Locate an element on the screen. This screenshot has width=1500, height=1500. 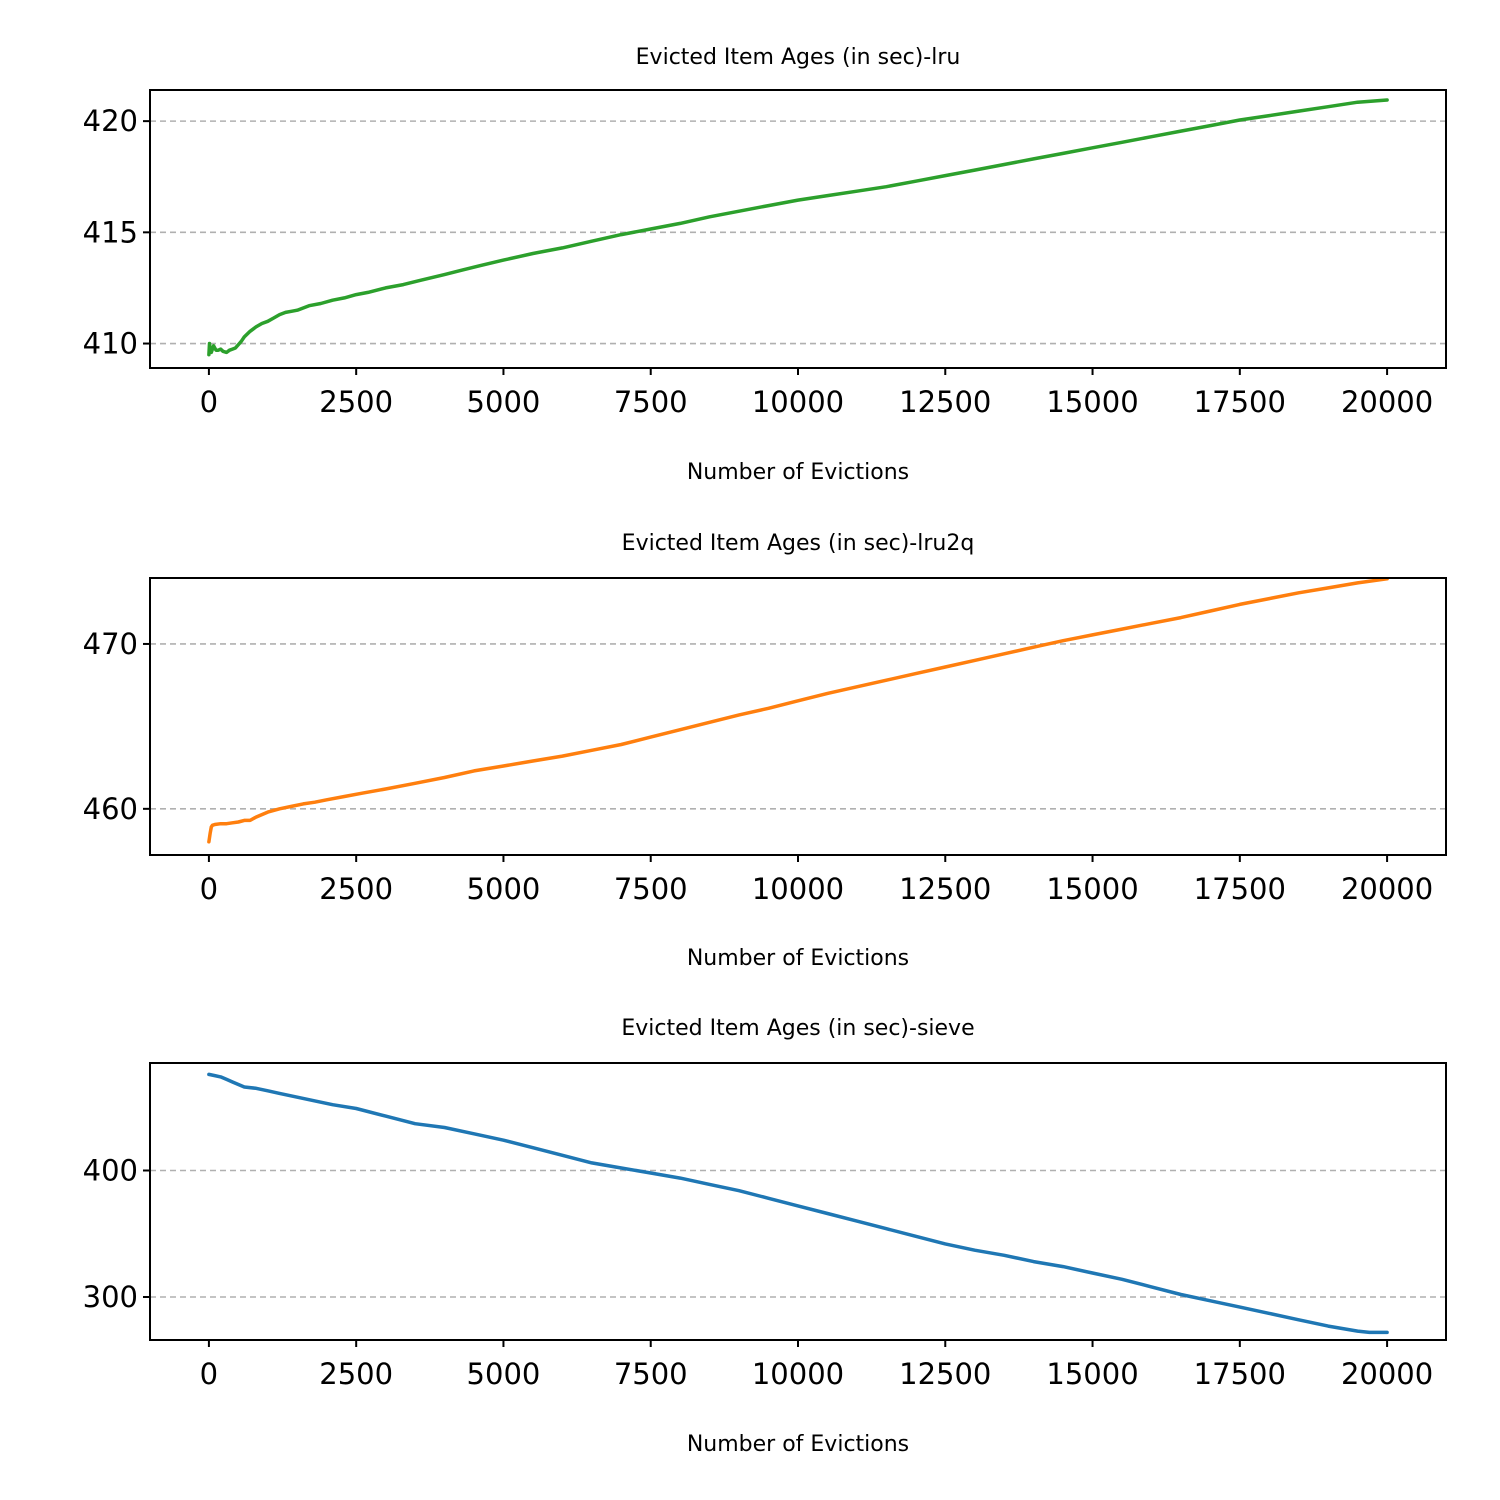
y-tick-label: 400 is located at coordinates (110, 1171).